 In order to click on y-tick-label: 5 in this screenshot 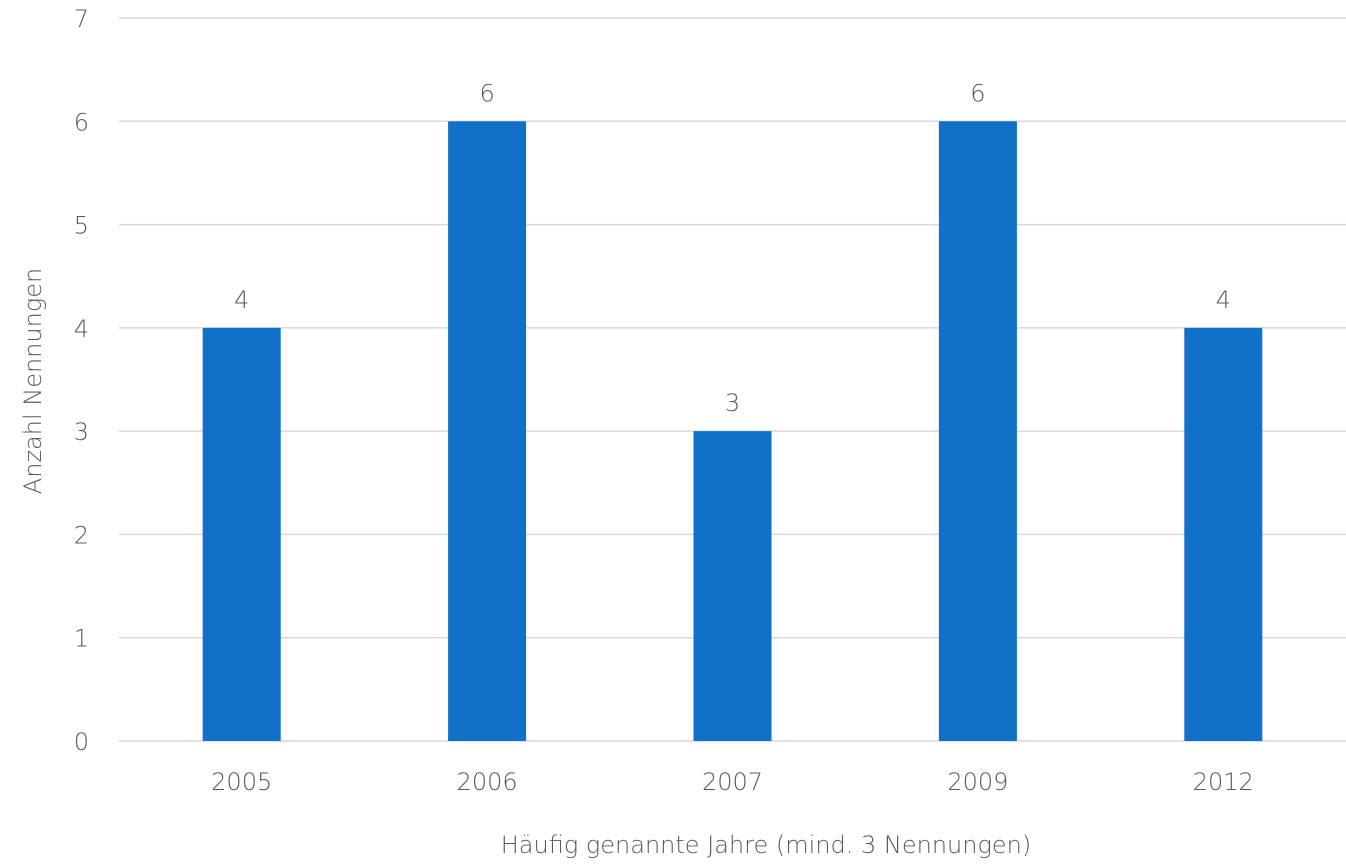, I will do `click(81, 226)`.